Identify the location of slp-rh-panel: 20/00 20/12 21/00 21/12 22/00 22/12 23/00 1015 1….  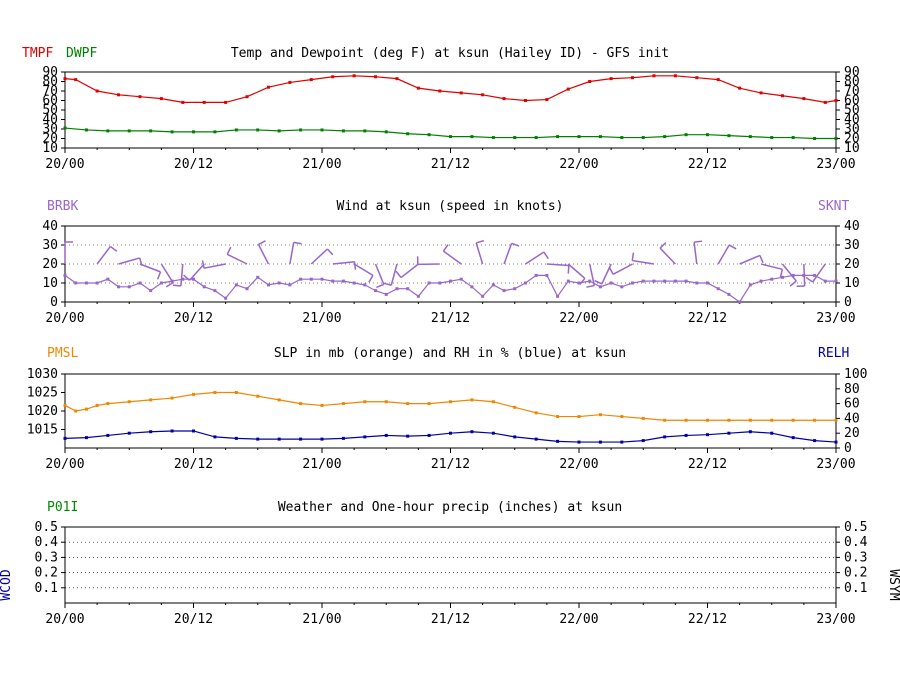
(447, 419).